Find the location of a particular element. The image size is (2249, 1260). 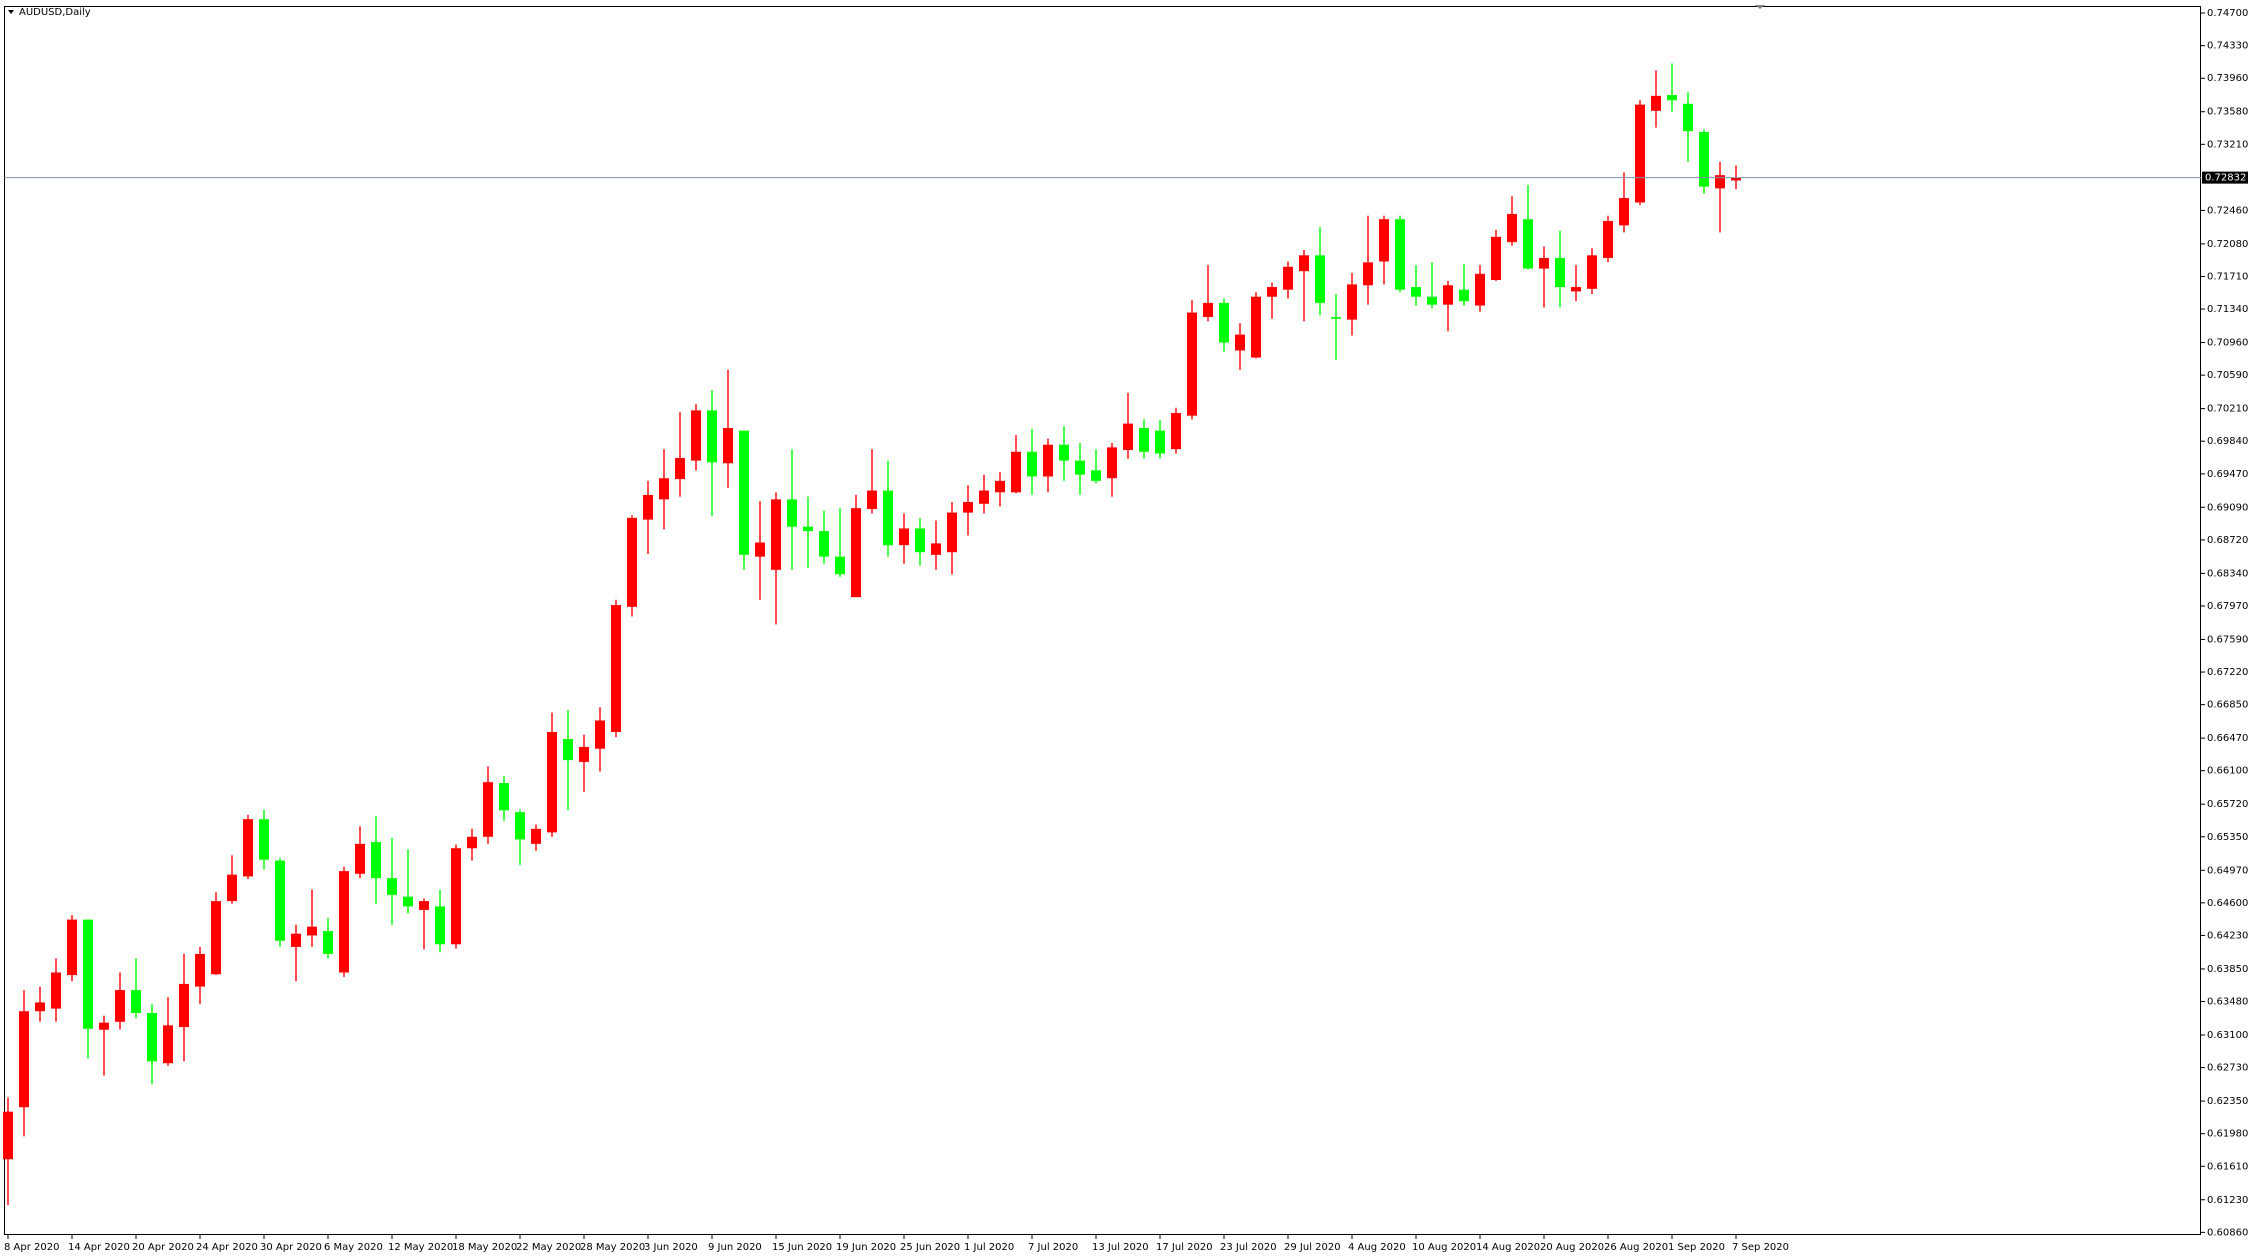

y-tick-label: 0.70590 is located at coordinates (2227, 375).